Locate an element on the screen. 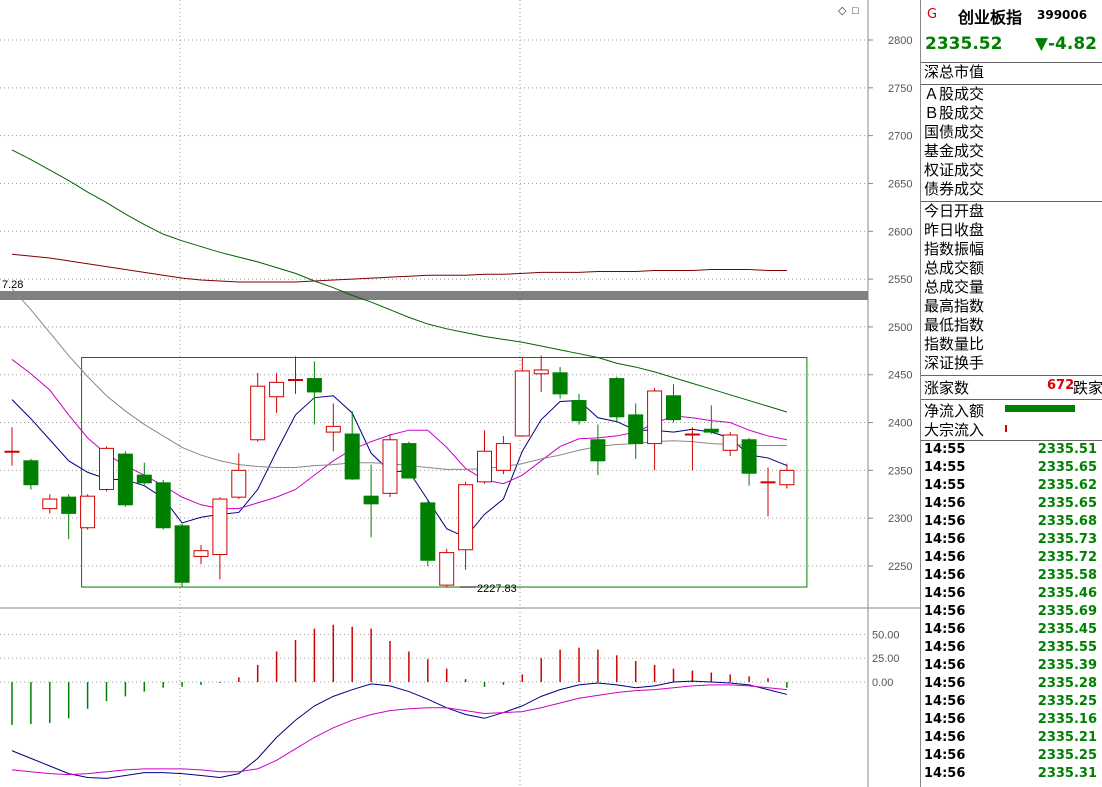 The image size is (1102, 787). tick-price: 2335.28 is located at coordinates (1067, 683).